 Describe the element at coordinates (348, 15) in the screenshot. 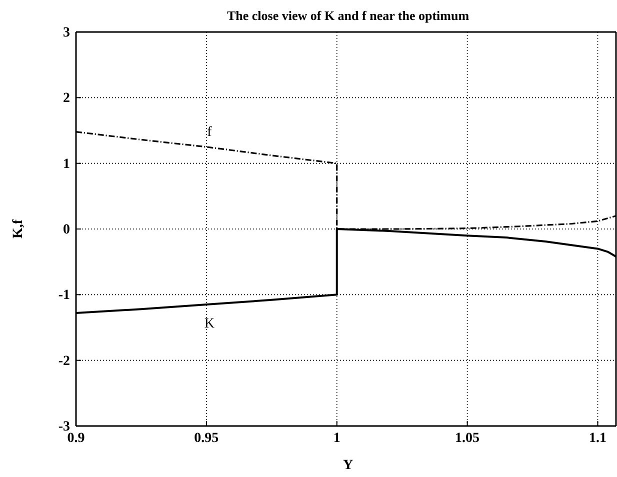

I see `chart-title: The close view of K and f near the optimum` at that location.